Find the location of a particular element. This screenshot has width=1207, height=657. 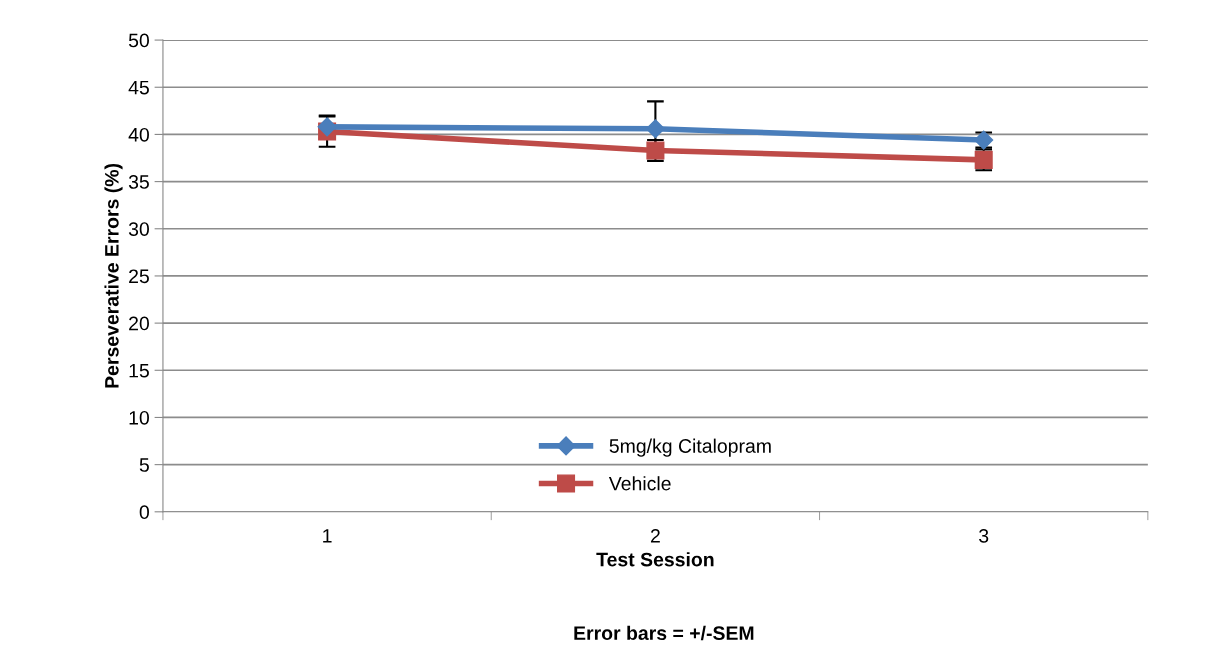

y-tick-label: 0 is located at coordinates (144, 512).